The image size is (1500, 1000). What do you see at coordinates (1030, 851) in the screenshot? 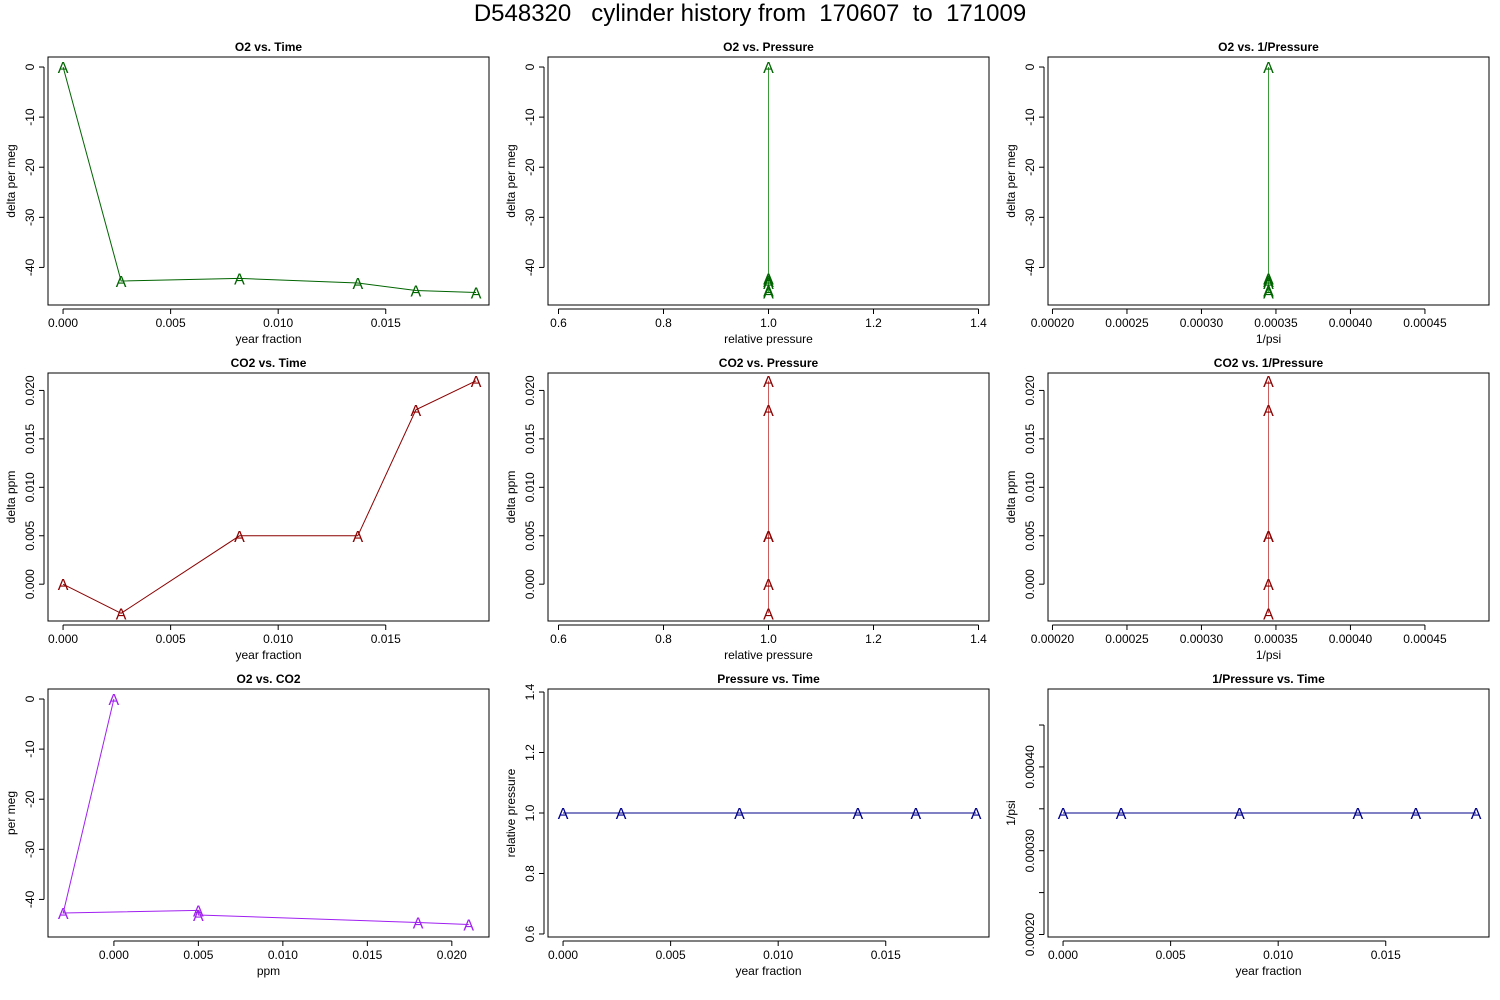
I see `y-tick-label: 0.00030` at bounding box center [1030, 851].